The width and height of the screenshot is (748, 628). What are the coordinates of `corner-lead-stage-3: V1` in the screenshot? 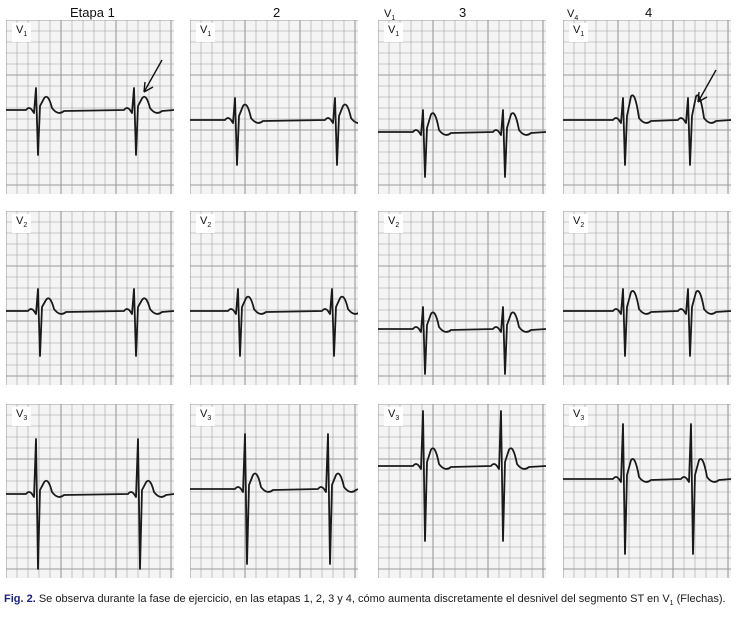 It's located at (390, 15).